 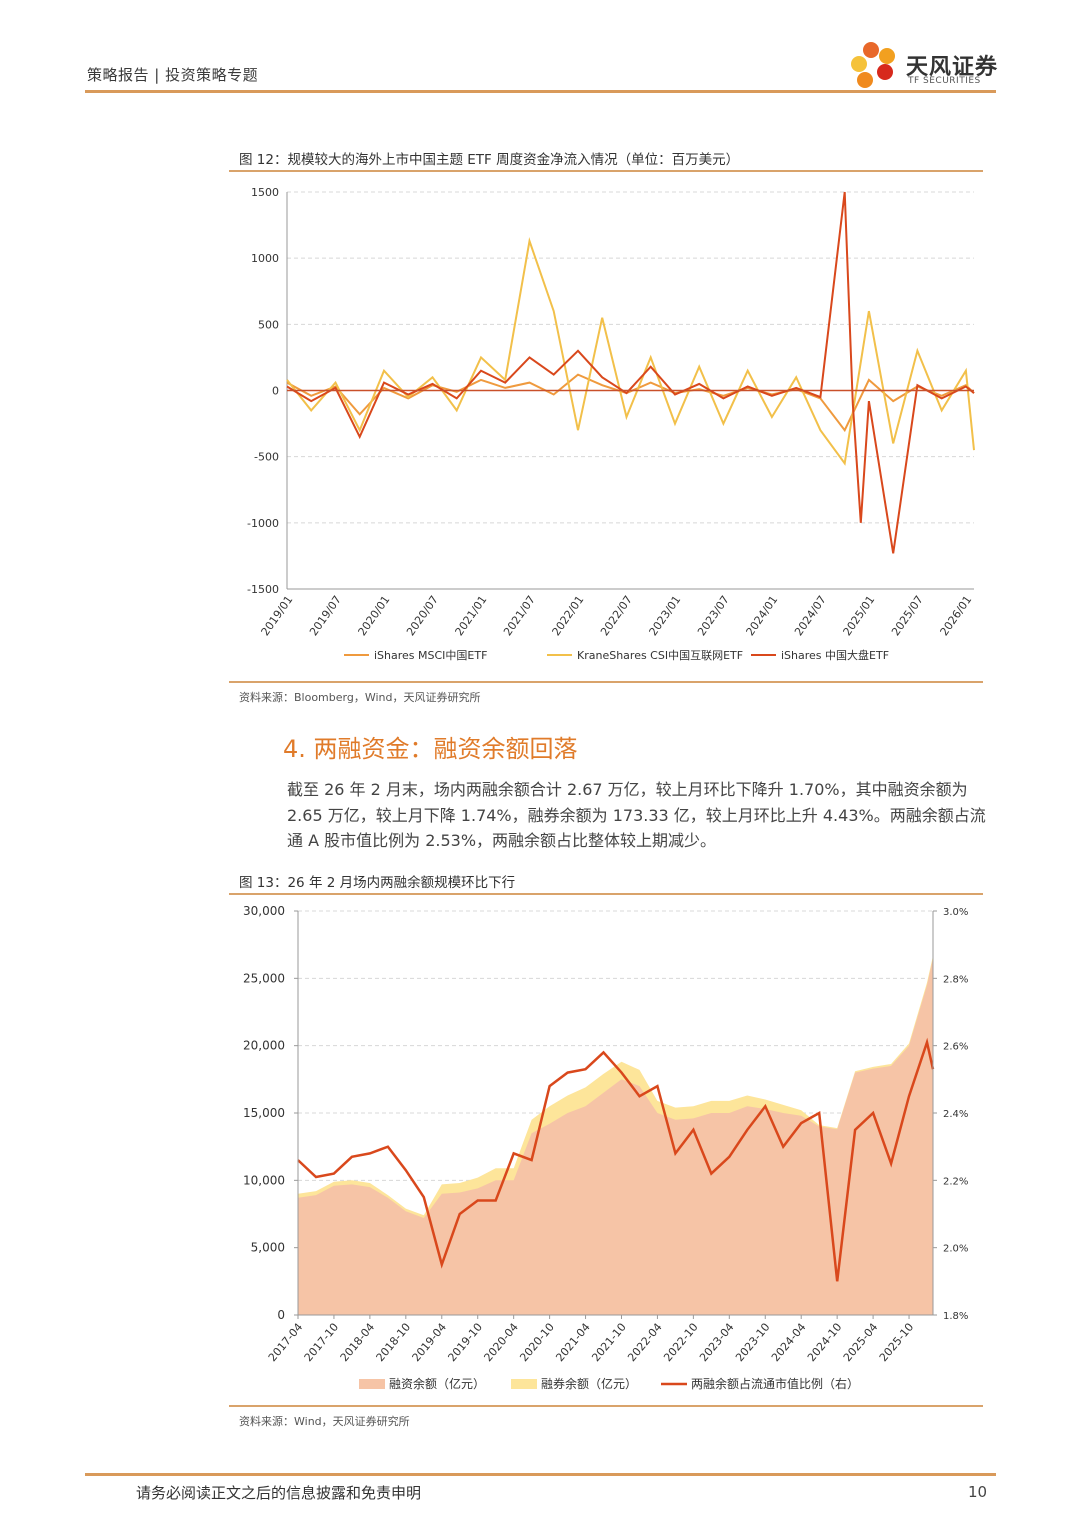 What do you see at coordinates (394, 1343) in the screenshot?
I see `x-tick-label: 2018-10` at bounding box center [394, 1343].